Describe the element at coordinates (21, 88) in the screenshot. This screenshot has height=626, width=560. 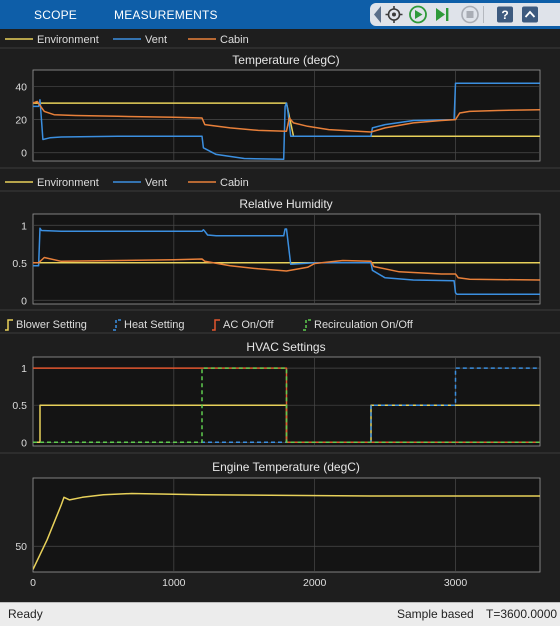
I see `y-tick-label: 40` at that location.